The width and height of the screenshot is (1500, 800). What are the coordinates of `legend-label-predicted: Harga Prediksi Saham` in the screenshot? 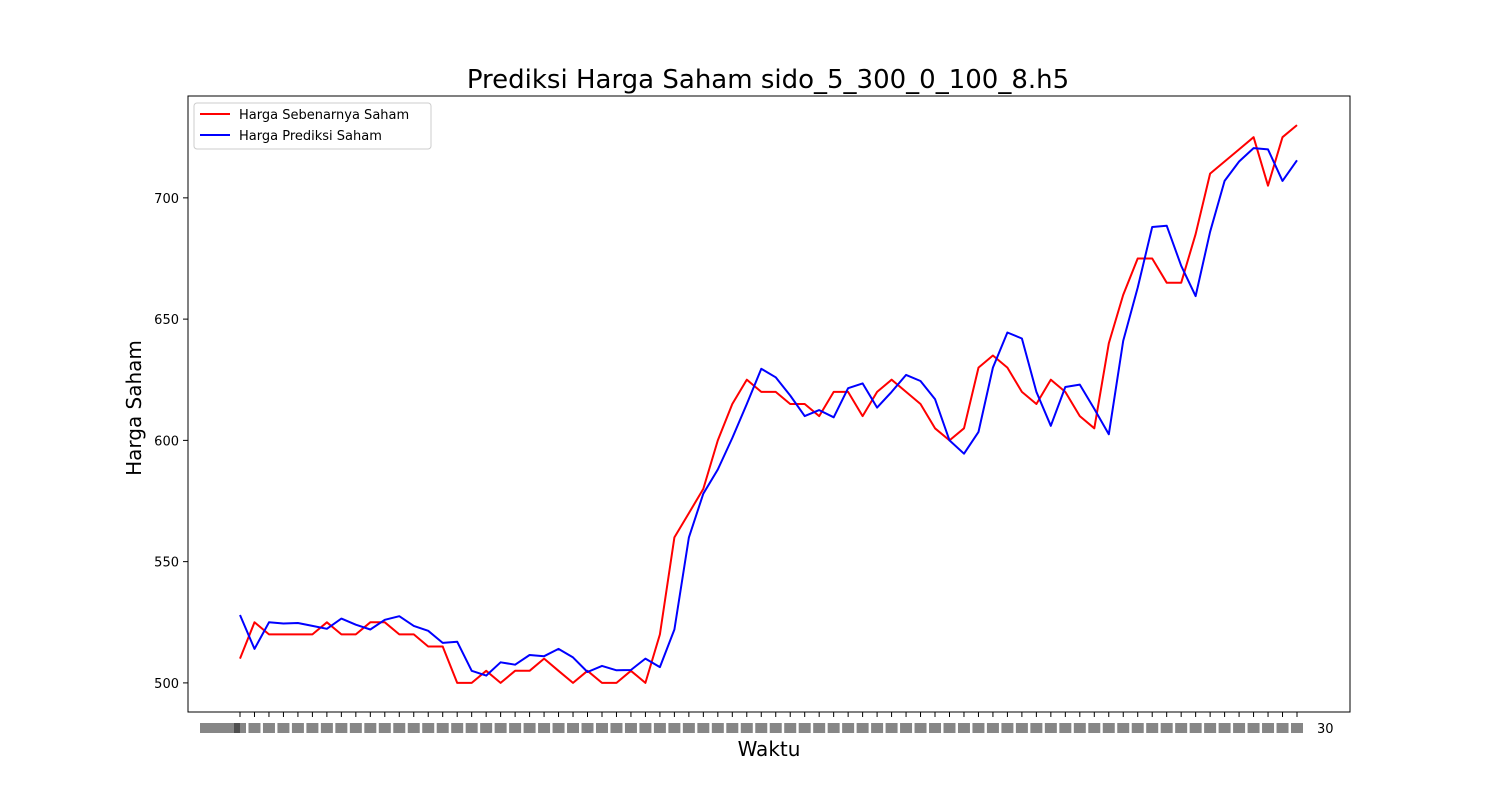 It's located at (310, 136).